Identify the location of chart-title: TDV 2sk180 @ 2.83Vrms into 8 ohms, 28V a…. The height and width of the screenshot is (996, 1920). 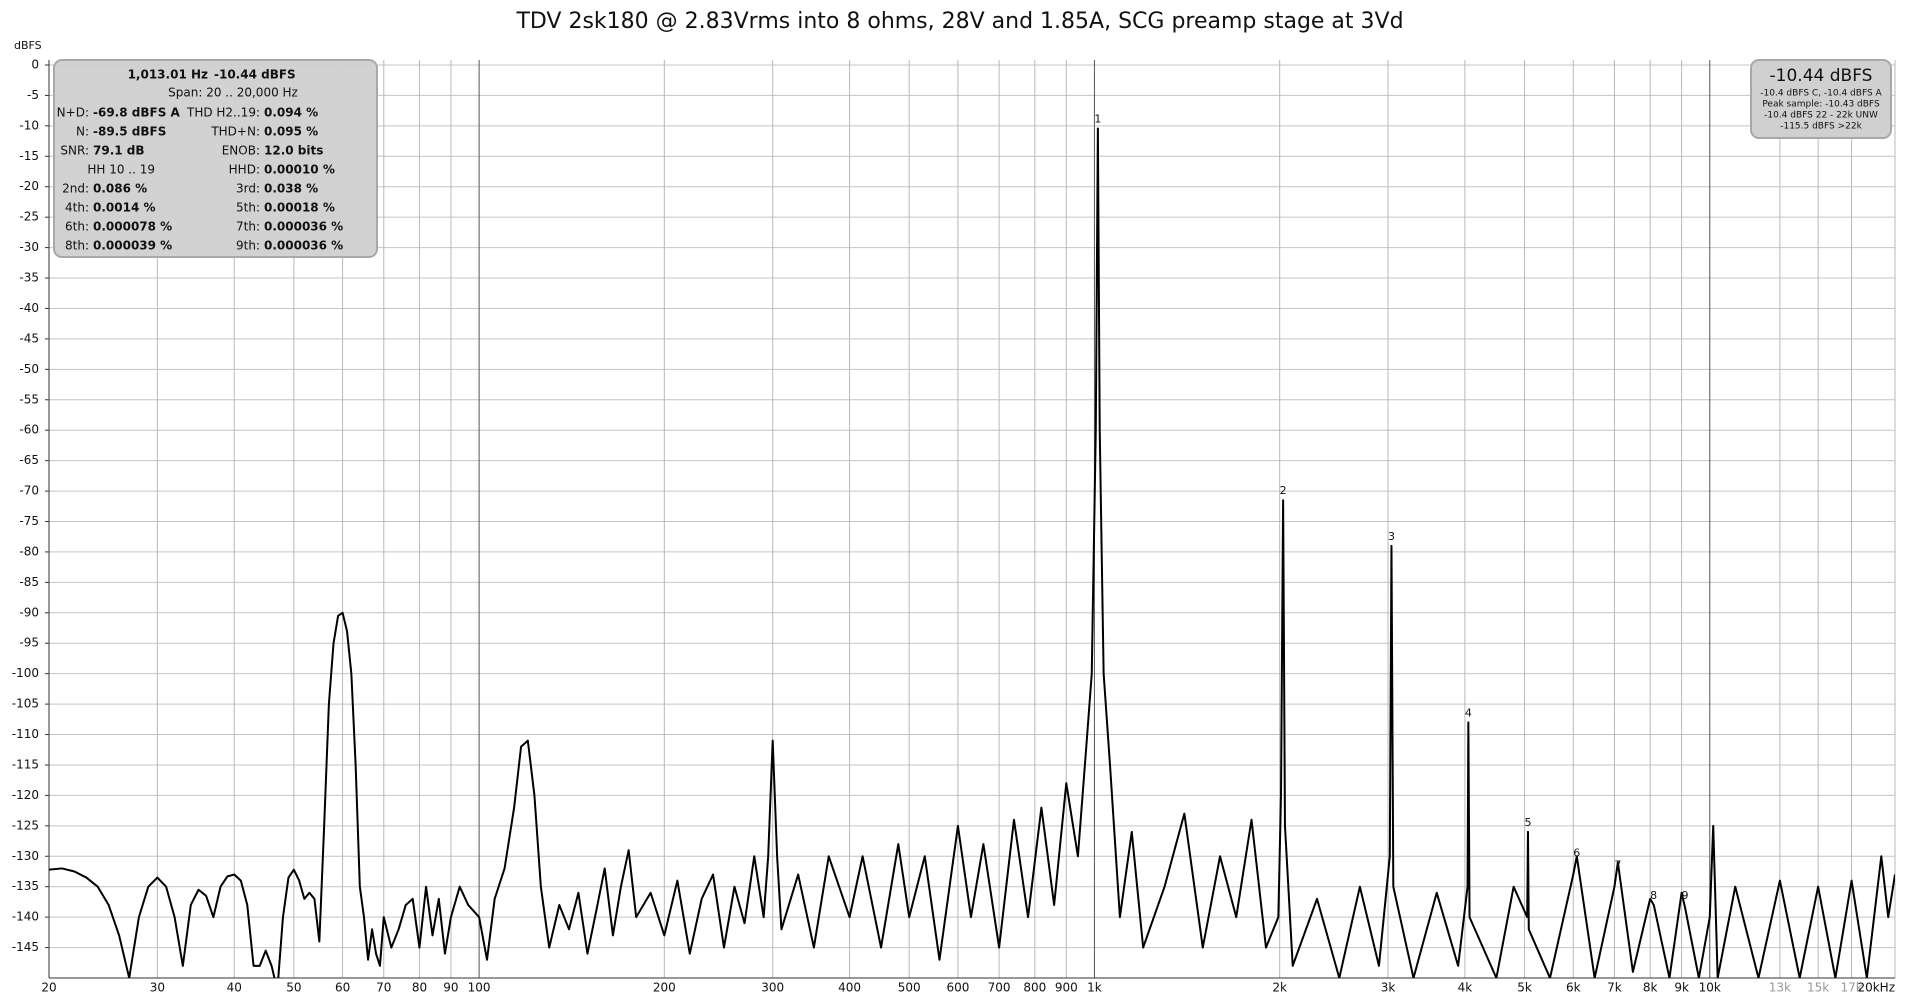
(959, 21).